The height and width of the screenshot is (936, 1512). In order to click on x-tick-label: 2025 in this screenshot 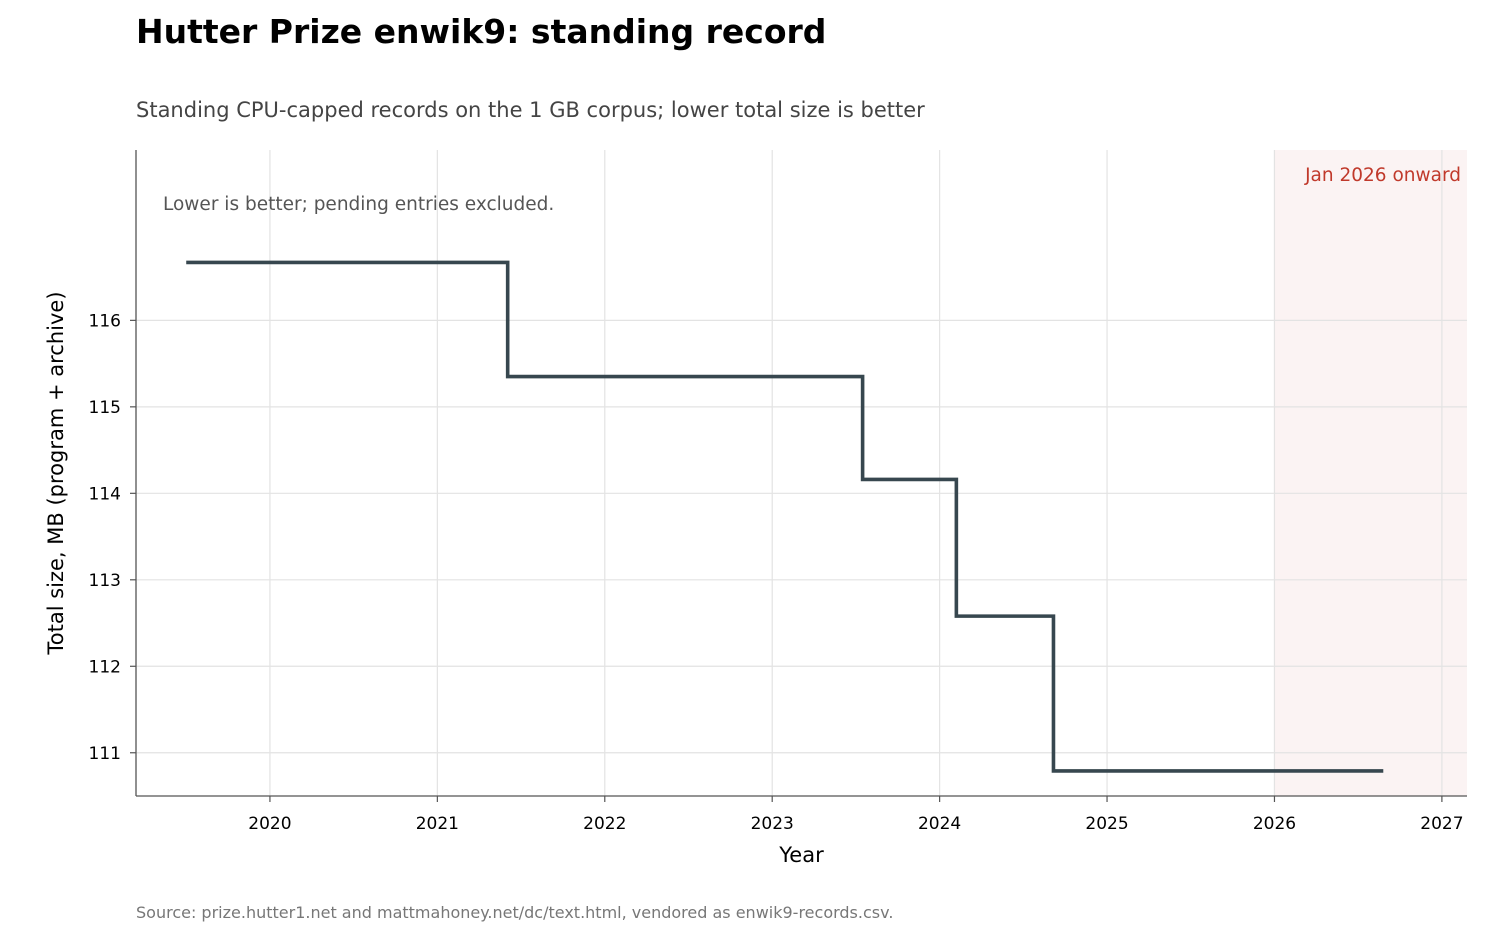, I will do `click(1106, 824)`.